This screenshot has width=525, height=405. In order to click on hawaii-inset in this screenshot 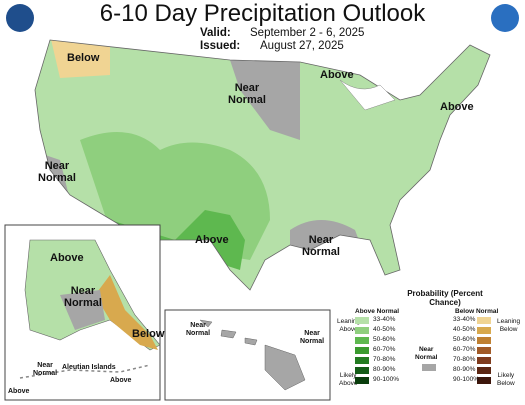, I will do `click(247, 355)`.